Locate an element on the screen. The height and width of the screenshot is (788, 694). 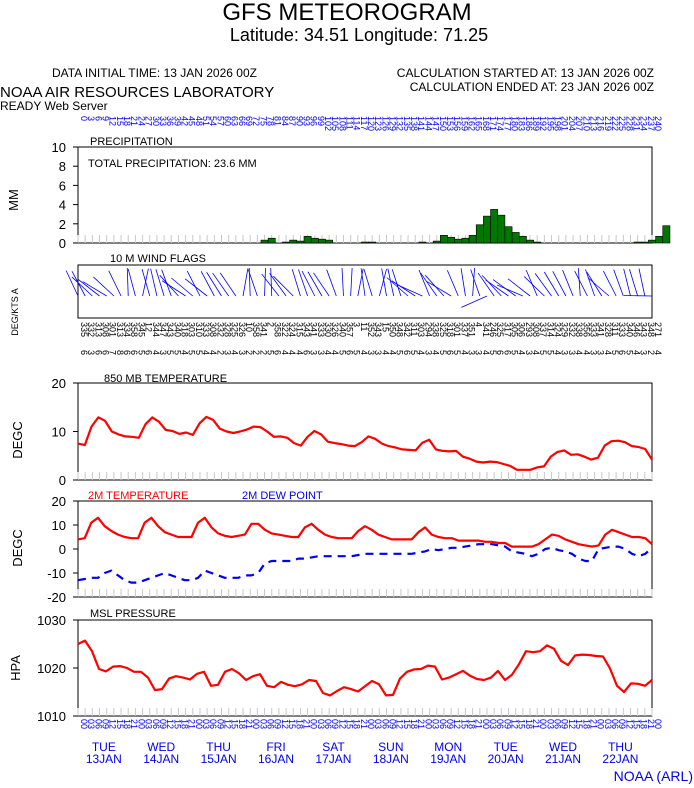
wind-direction-label: 347 is located at coordinates (163, 329).